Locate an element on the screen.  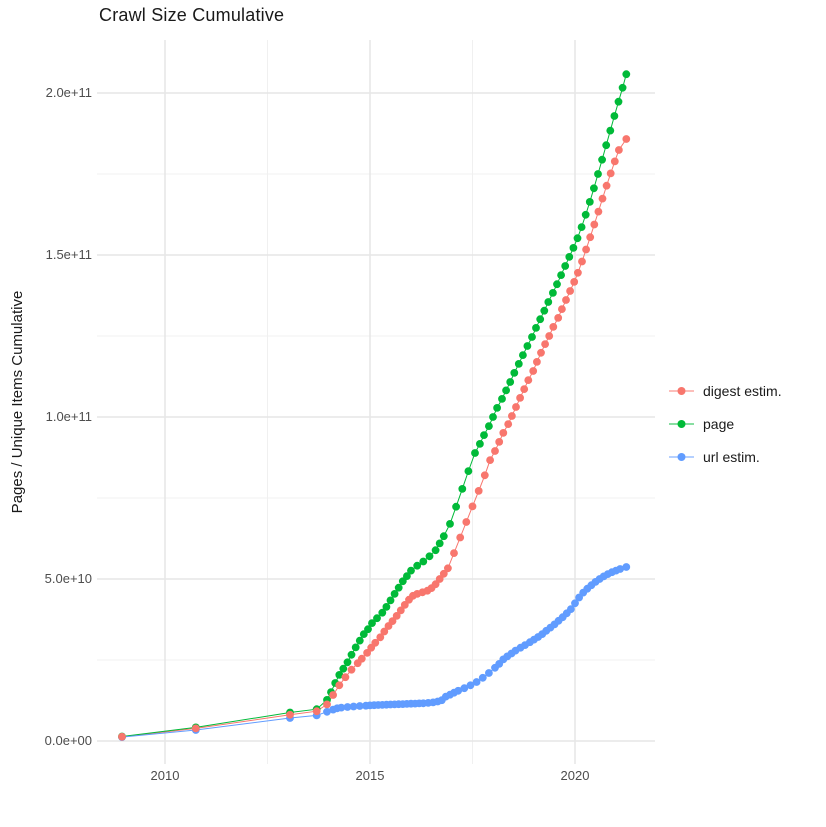
legend-label: digest estim. is located at coordinates (742, 390).